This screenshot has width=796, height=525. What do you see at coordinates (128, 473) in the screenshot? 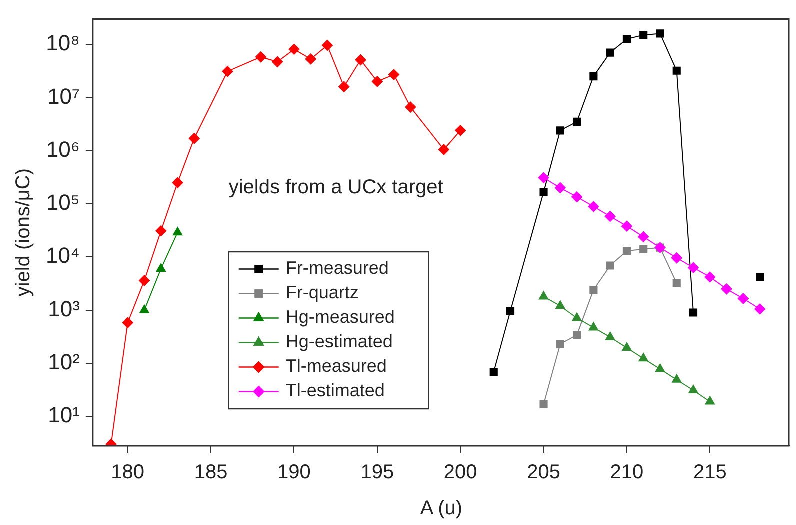
I see `x-tick-label: 180` at bounding box center [128, 473].